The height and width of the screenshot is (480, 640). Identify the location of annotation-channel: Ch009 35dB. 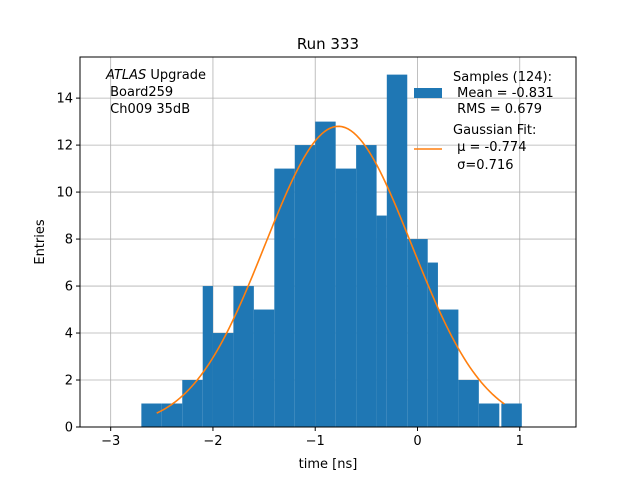
(148, 109).